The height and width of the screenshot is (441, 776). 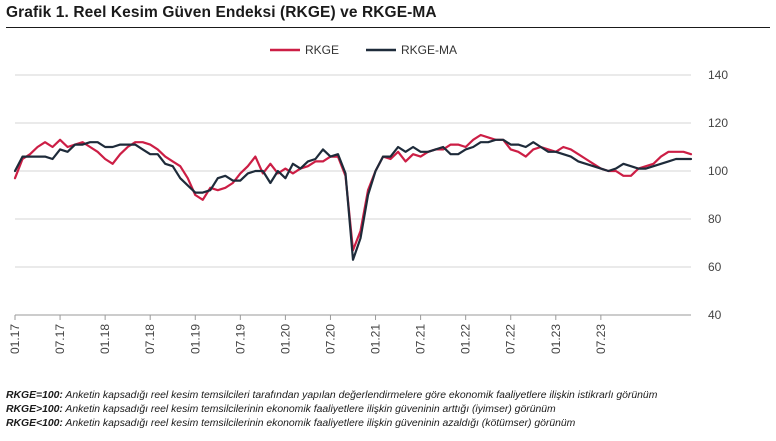 What do you see at coordinates (718, 75) in the screenshot?
I see `y-tick-label: 140` at bounding box center [718, 75].